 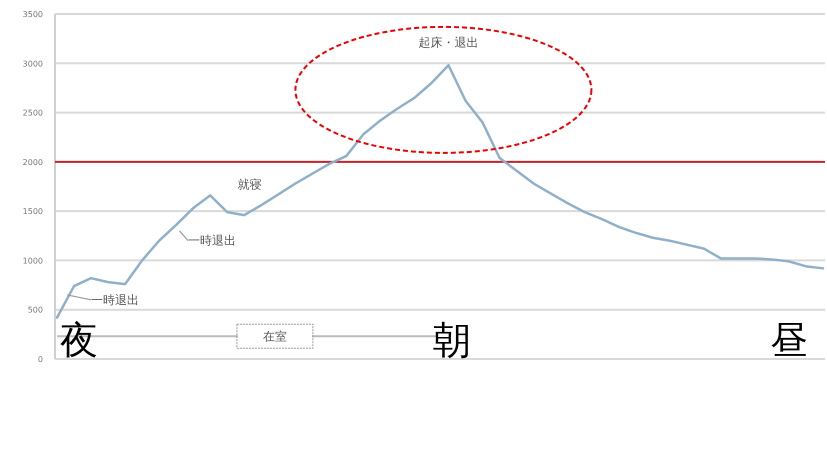 What do you see at coordinates (448, 43) in the screenshot?
I see `annotation: 起床・退出` at bounding box center [448, 43].